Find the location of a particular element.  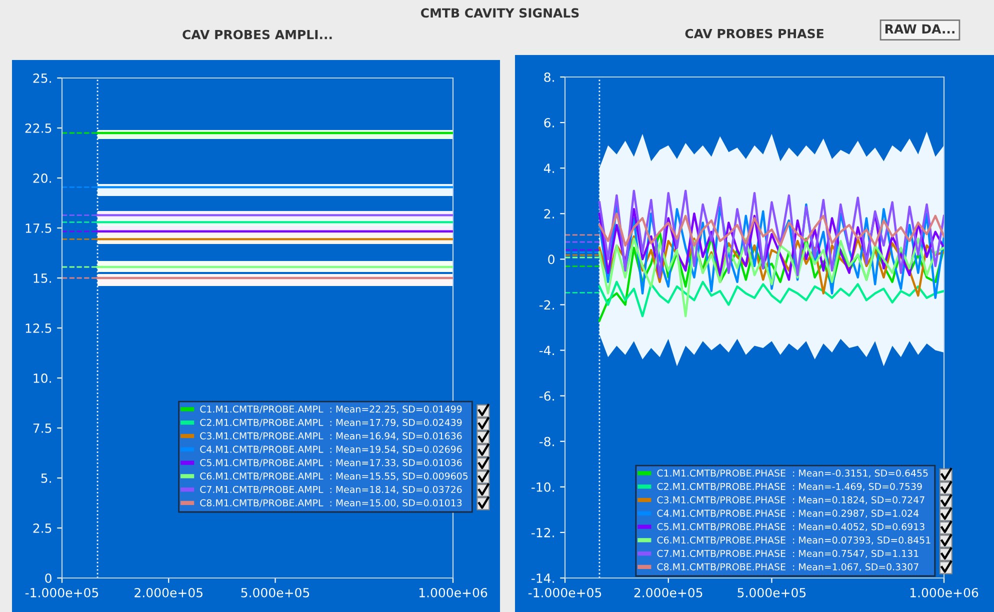

y-tick-label: 6. is located at coordinates (549, 123).